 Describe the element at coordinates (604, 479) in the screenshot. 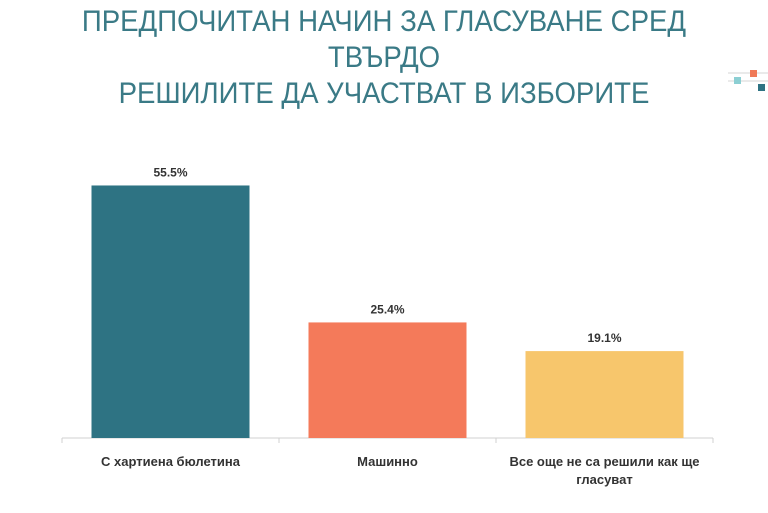

I see `x-tick-label: гласуват` at that location.